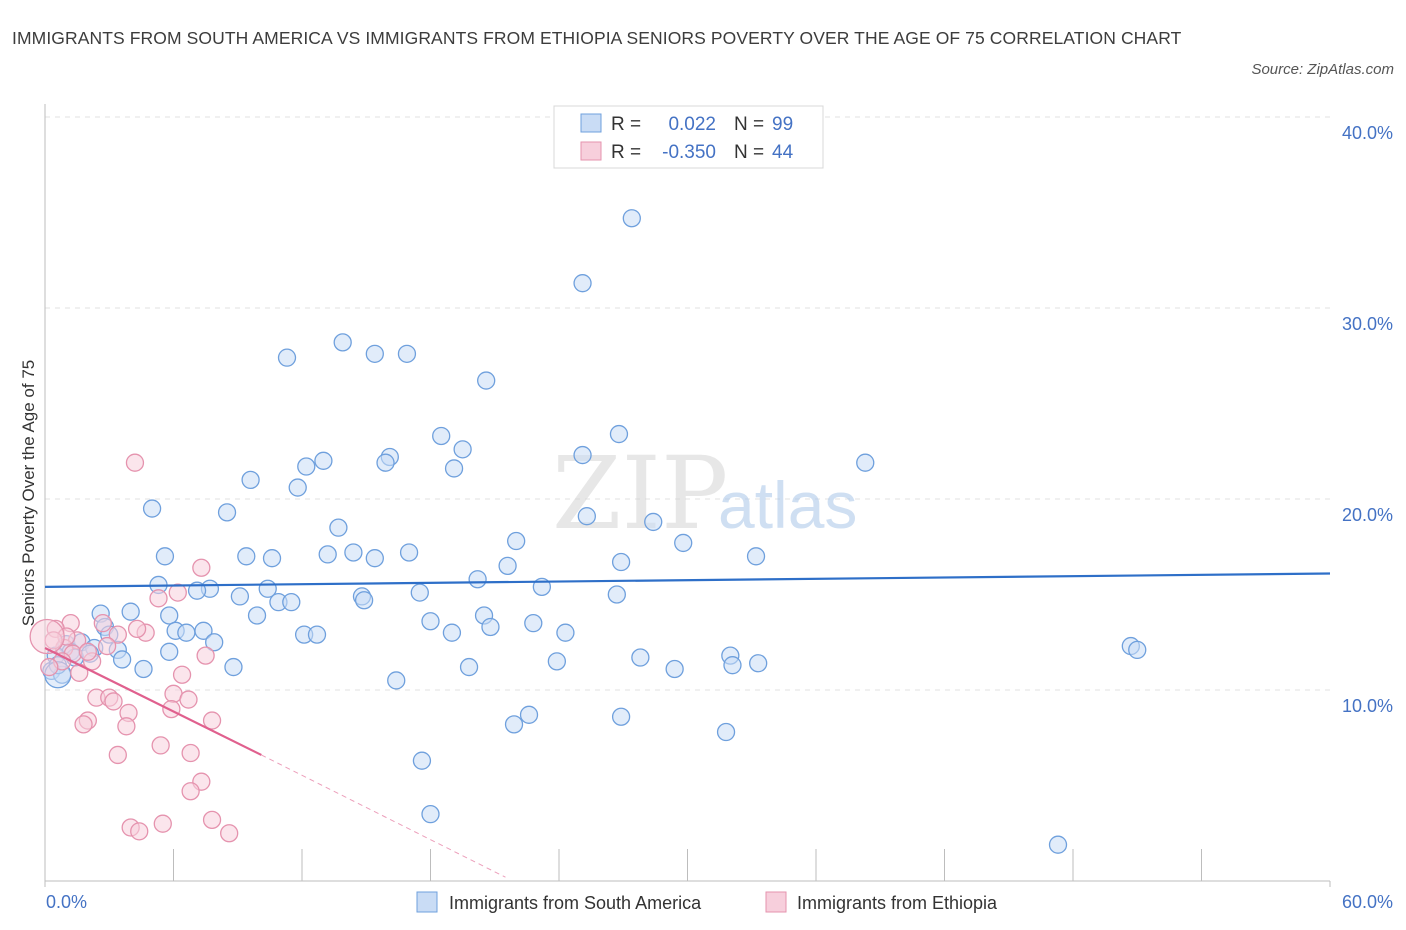 The image size is (1406, 930). Describe the element at coordinates (687, 580) in the screenshot. I see `south-america-trend-line` at that location.